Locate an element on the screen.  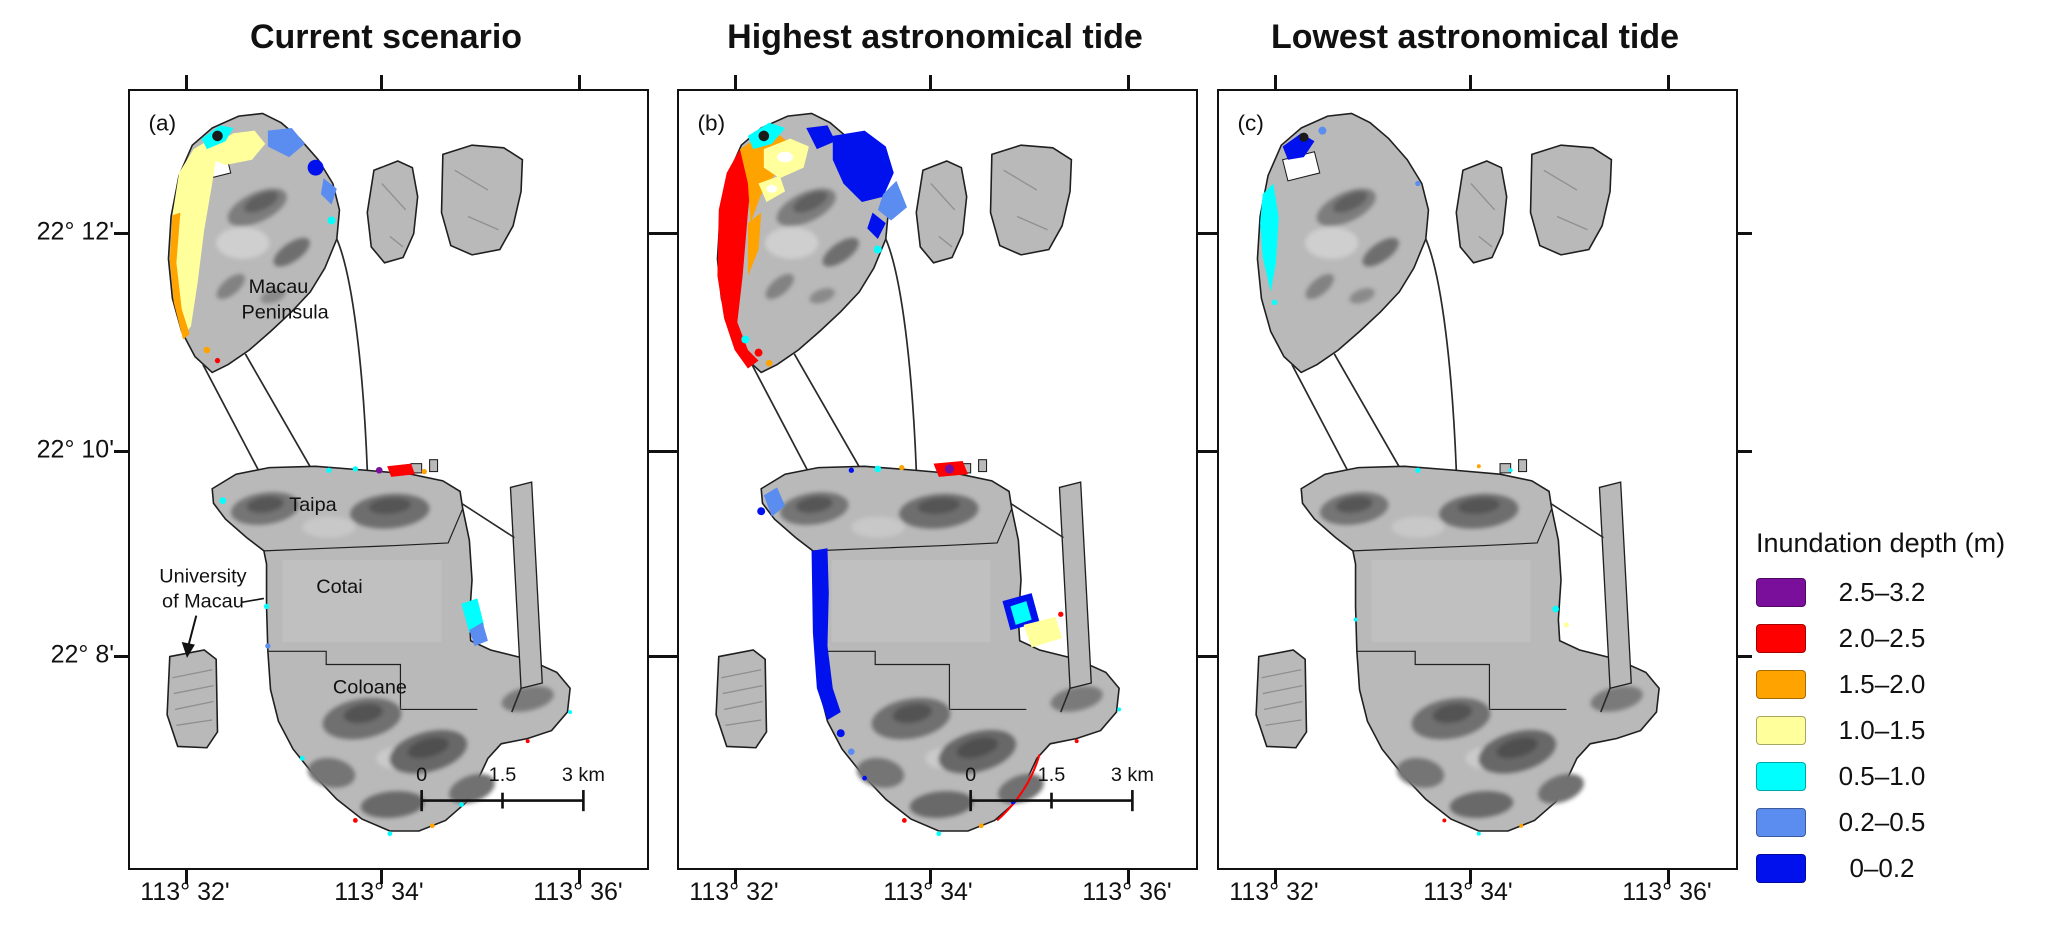
lat-label-22-12: 22° 12' is located at coordinates (75, 231).